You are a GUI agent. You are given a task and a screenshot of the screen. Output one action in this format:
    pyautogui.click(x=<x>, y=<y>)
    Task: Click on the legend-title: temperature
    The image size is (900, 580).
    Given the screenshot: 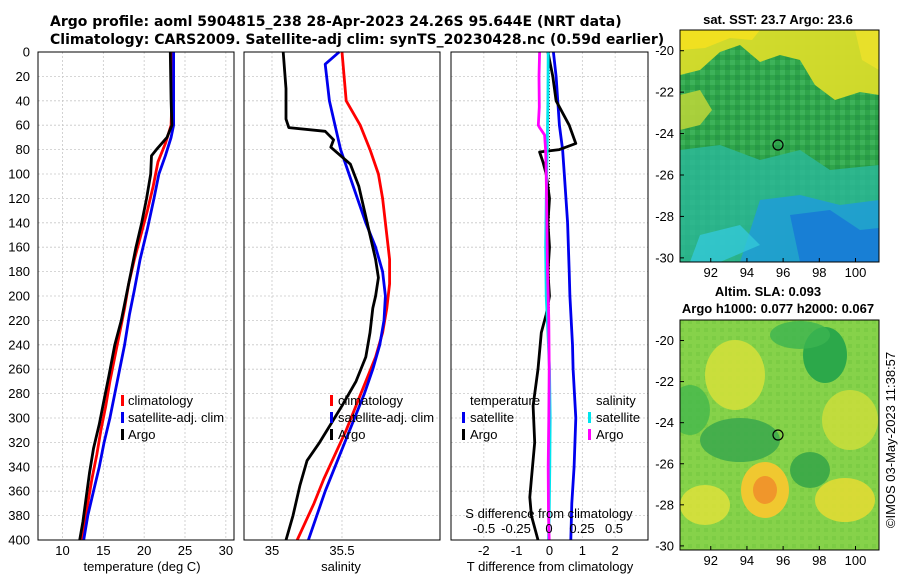 What is the action you would take?
    pyautogui.click(x=505, y=400)
    